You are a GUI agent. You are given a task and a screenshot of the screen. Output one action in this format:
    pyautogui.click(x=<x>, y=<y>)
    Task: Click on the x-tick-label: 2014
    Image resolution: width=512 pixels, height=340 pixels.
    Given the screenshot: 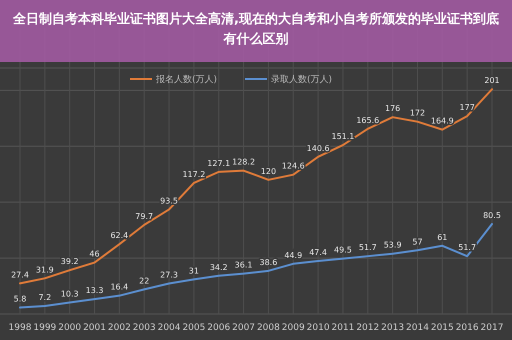 What is the action you would take?
    pyautogui.click(x=418, y=328)
    